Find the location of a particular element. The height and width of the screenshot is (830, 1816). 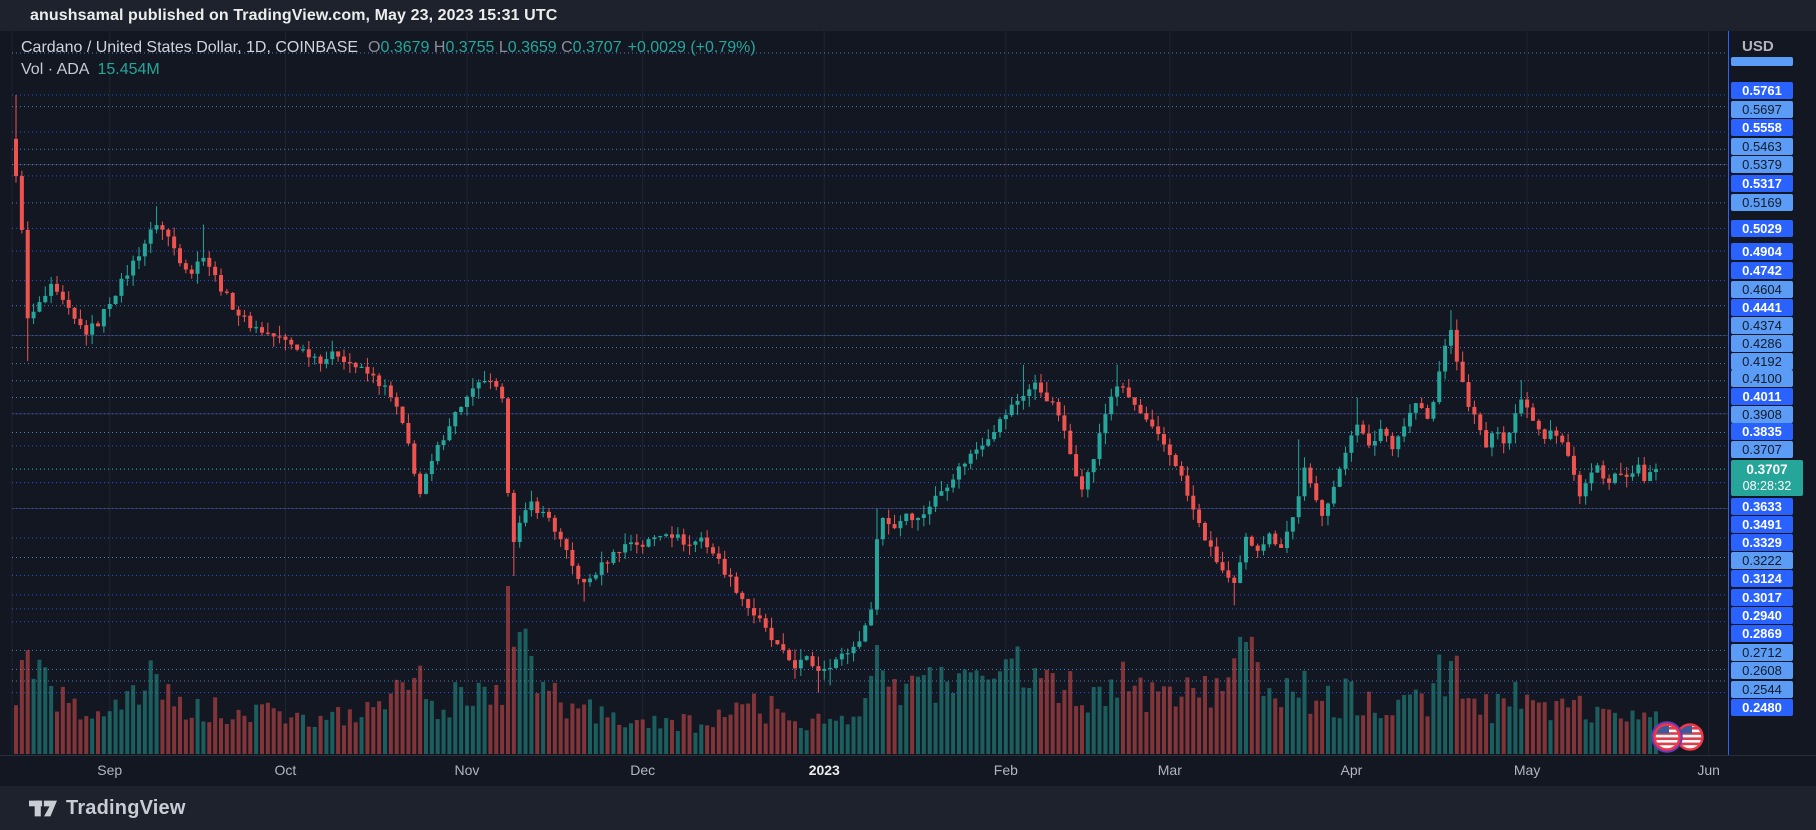

ohlc-key: O is located at coordinates (374, 47).